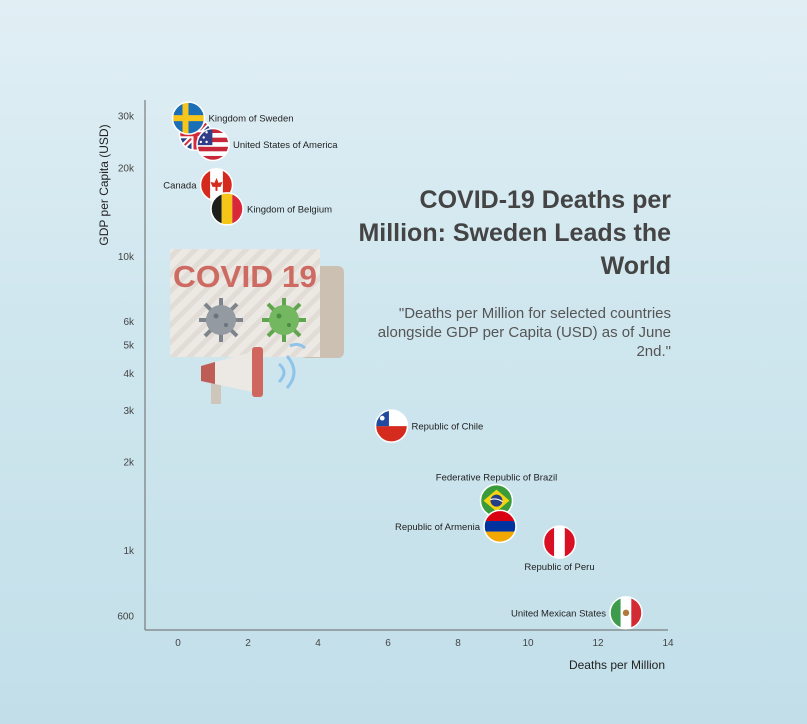 The width and height of the screenshot is (807, 724). What do you see at coordinates (496, 500) in the screenshot?
I see `brazil-flag-icon` at bounding box center [496, 500].